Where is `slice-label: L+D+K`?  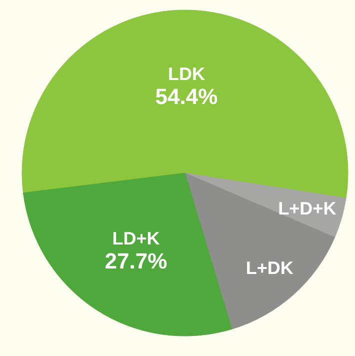
slice-label: L+D+K is located at coordinates (307, 208).